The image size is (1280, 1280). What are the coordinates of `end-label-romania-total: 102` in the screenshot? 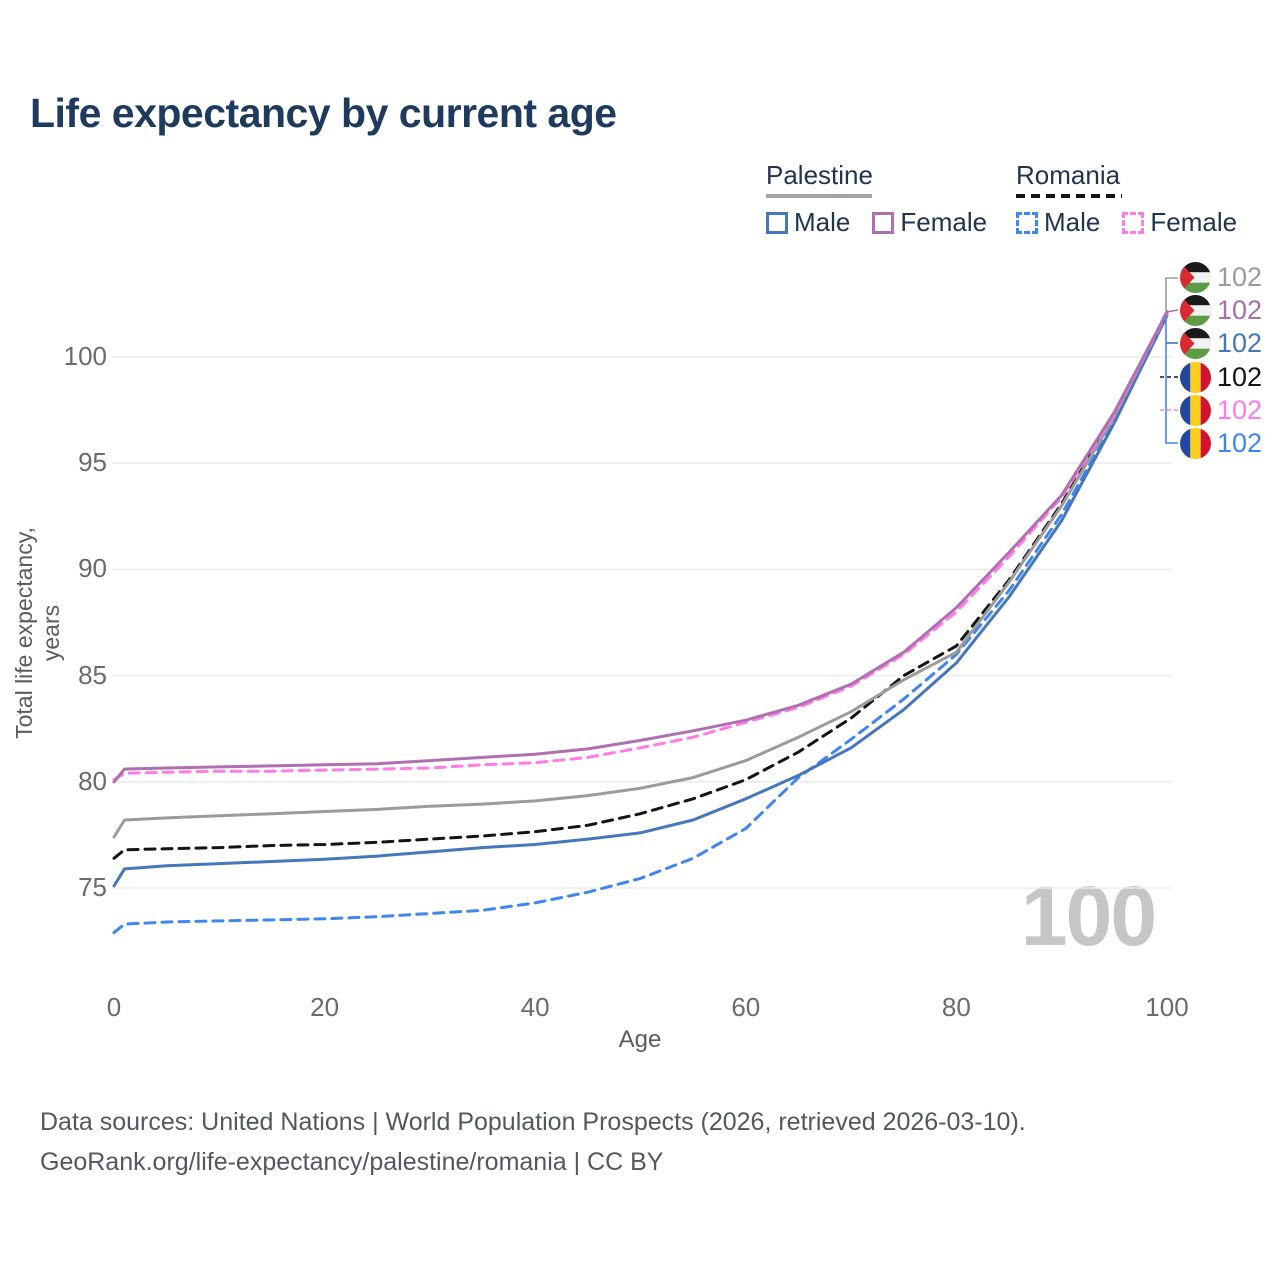 It's located at (1221, 377).